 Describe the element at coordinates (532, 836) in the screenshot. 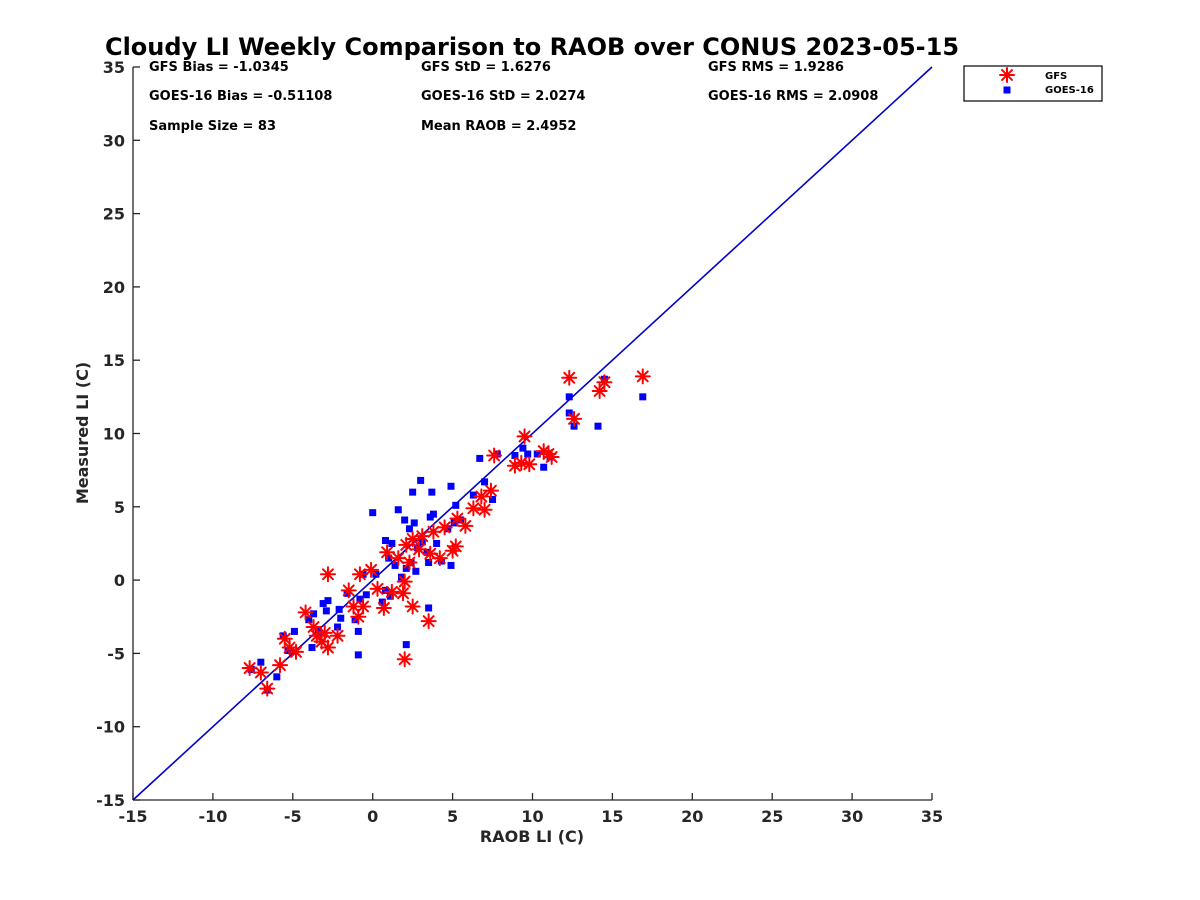

I see `x-axis-label: RAOB LI (C)` at that location.